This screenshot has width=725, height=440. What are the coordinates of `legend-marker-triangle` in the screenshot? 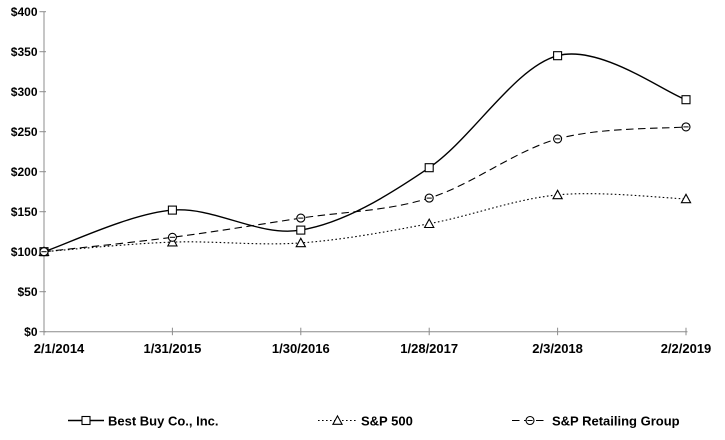 It's located at (337, 419).